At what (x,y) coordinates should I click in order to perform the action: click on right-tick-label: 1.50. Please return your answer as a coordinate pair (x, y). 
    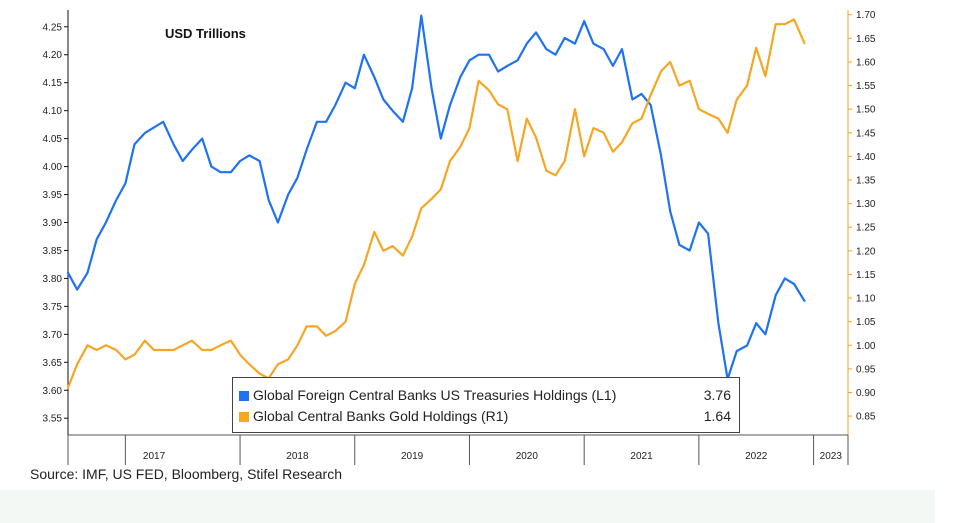
    Looking at the image, I should click on (866, 110).